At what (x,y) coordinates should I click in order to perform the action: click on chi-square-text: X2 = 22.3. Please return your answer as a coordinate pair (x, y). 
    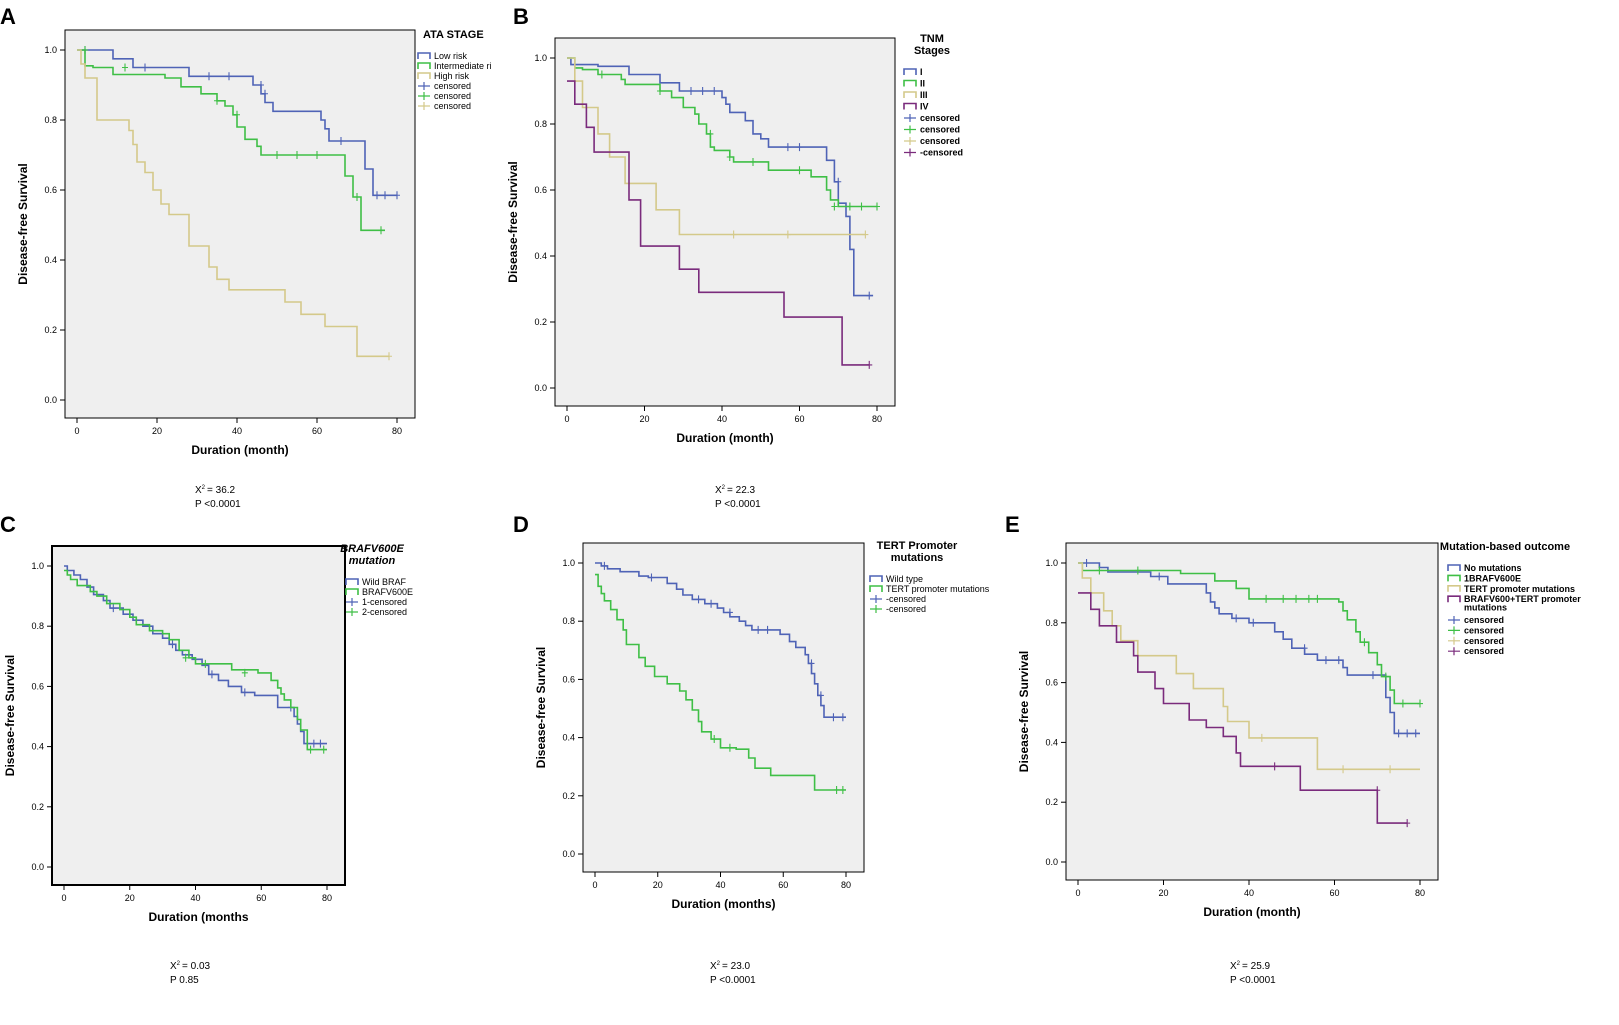
    Looking at the image, I should click on (735, 490).